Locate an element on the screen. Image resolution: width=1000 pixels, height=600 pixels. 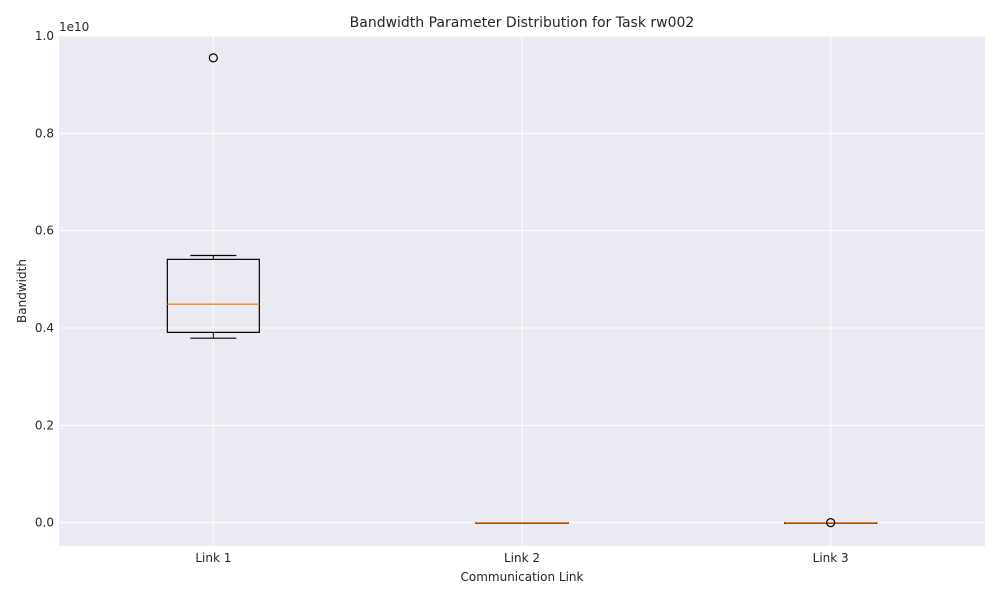
y-axis-offset-label: 1e10 is located at coordinates (74, 27).